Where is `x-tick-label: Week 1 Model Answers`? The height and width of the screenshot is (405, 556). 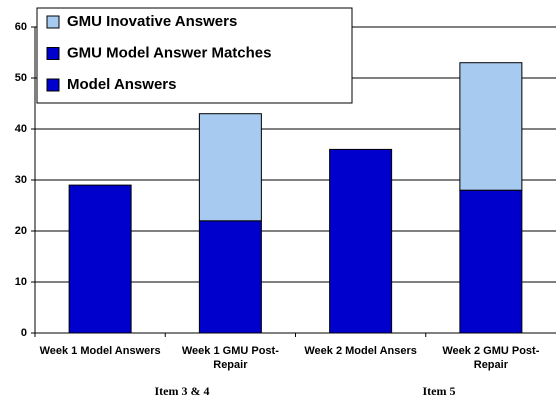 x-tick-label: Week 1 Model Answers is located at coordinates (100, 351).